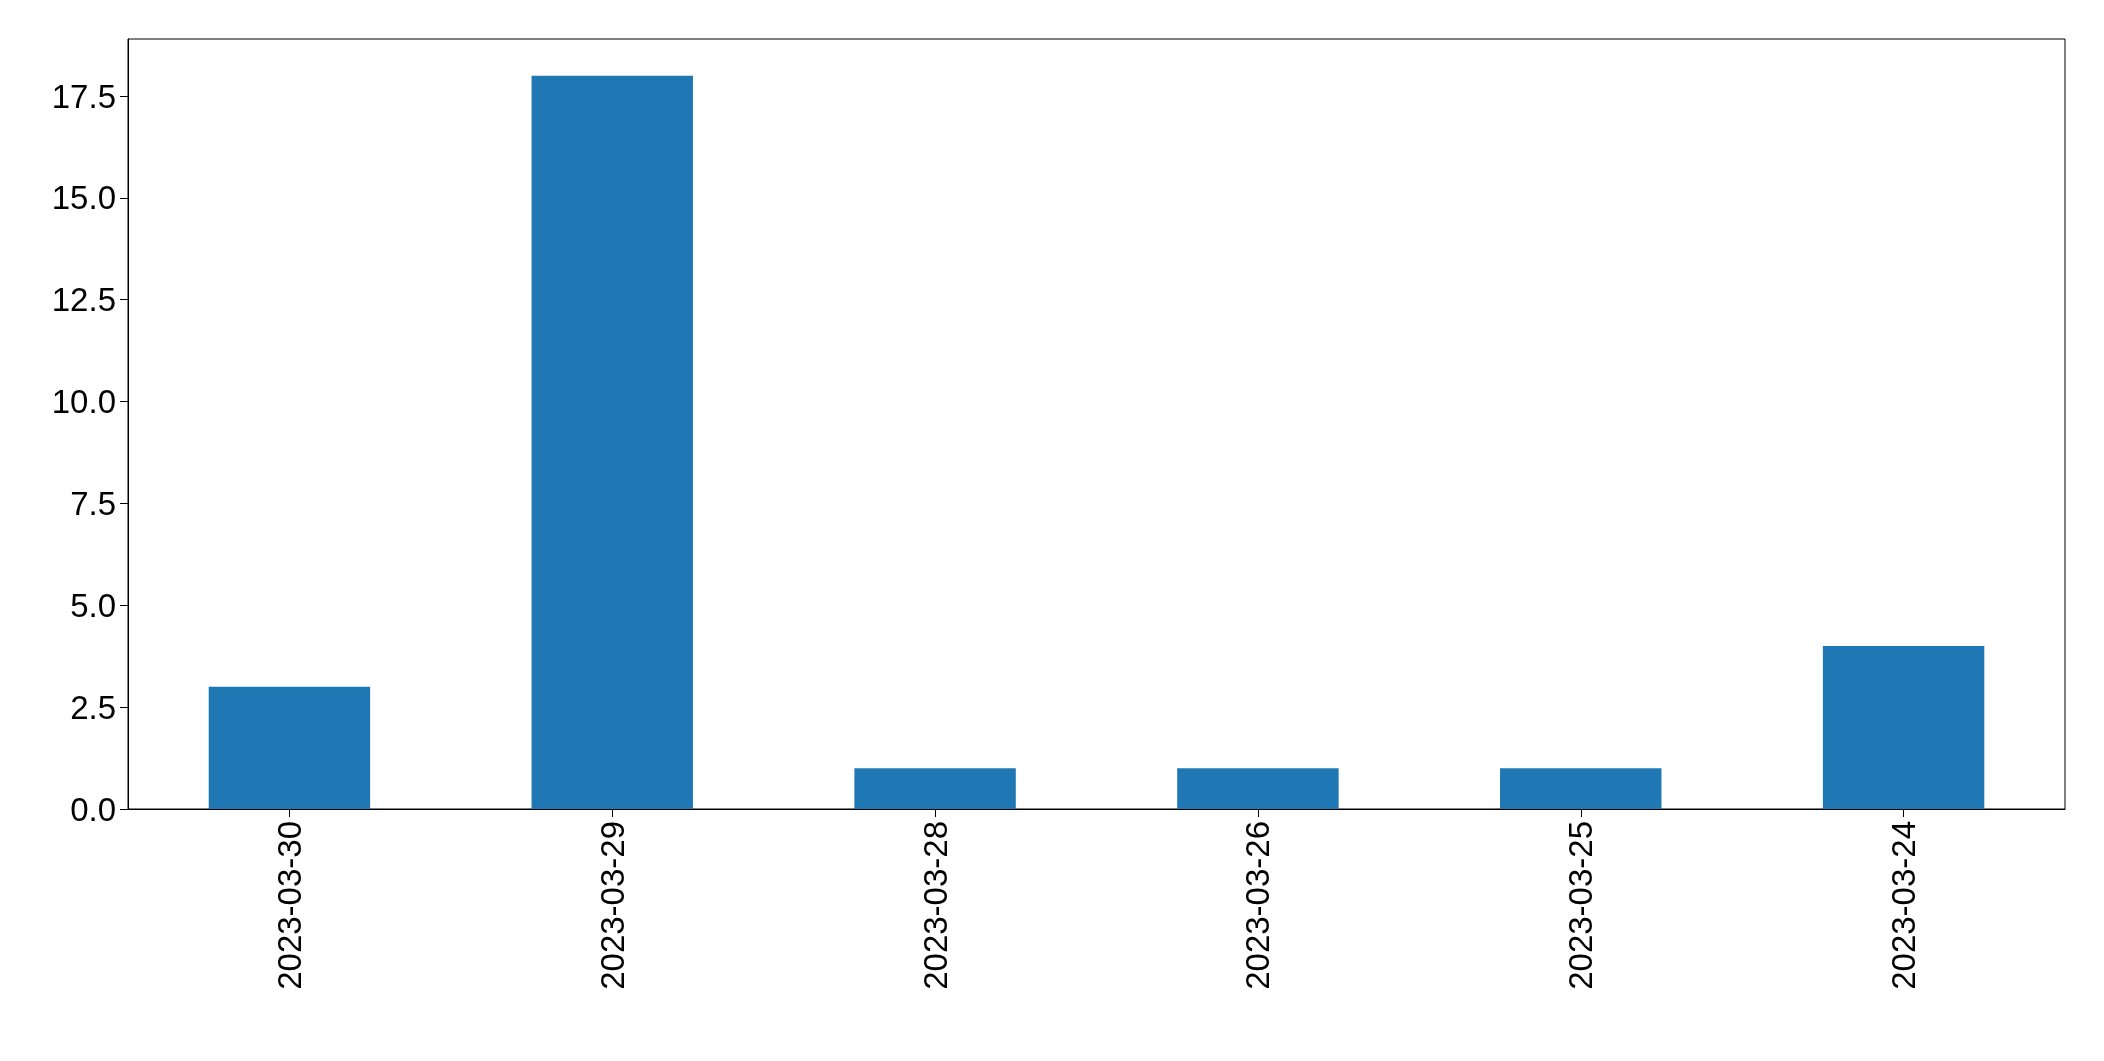  What do you see at coordinates (93, 503) in the screenshot?
I see `y-tick-label: 7.5` at bounding box center [93, 503].